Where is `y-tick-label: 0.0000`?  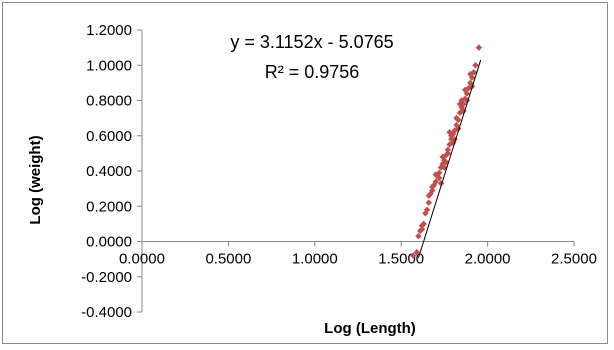
y-tick-label: 0.0000 is located at coordinates (109, 242).